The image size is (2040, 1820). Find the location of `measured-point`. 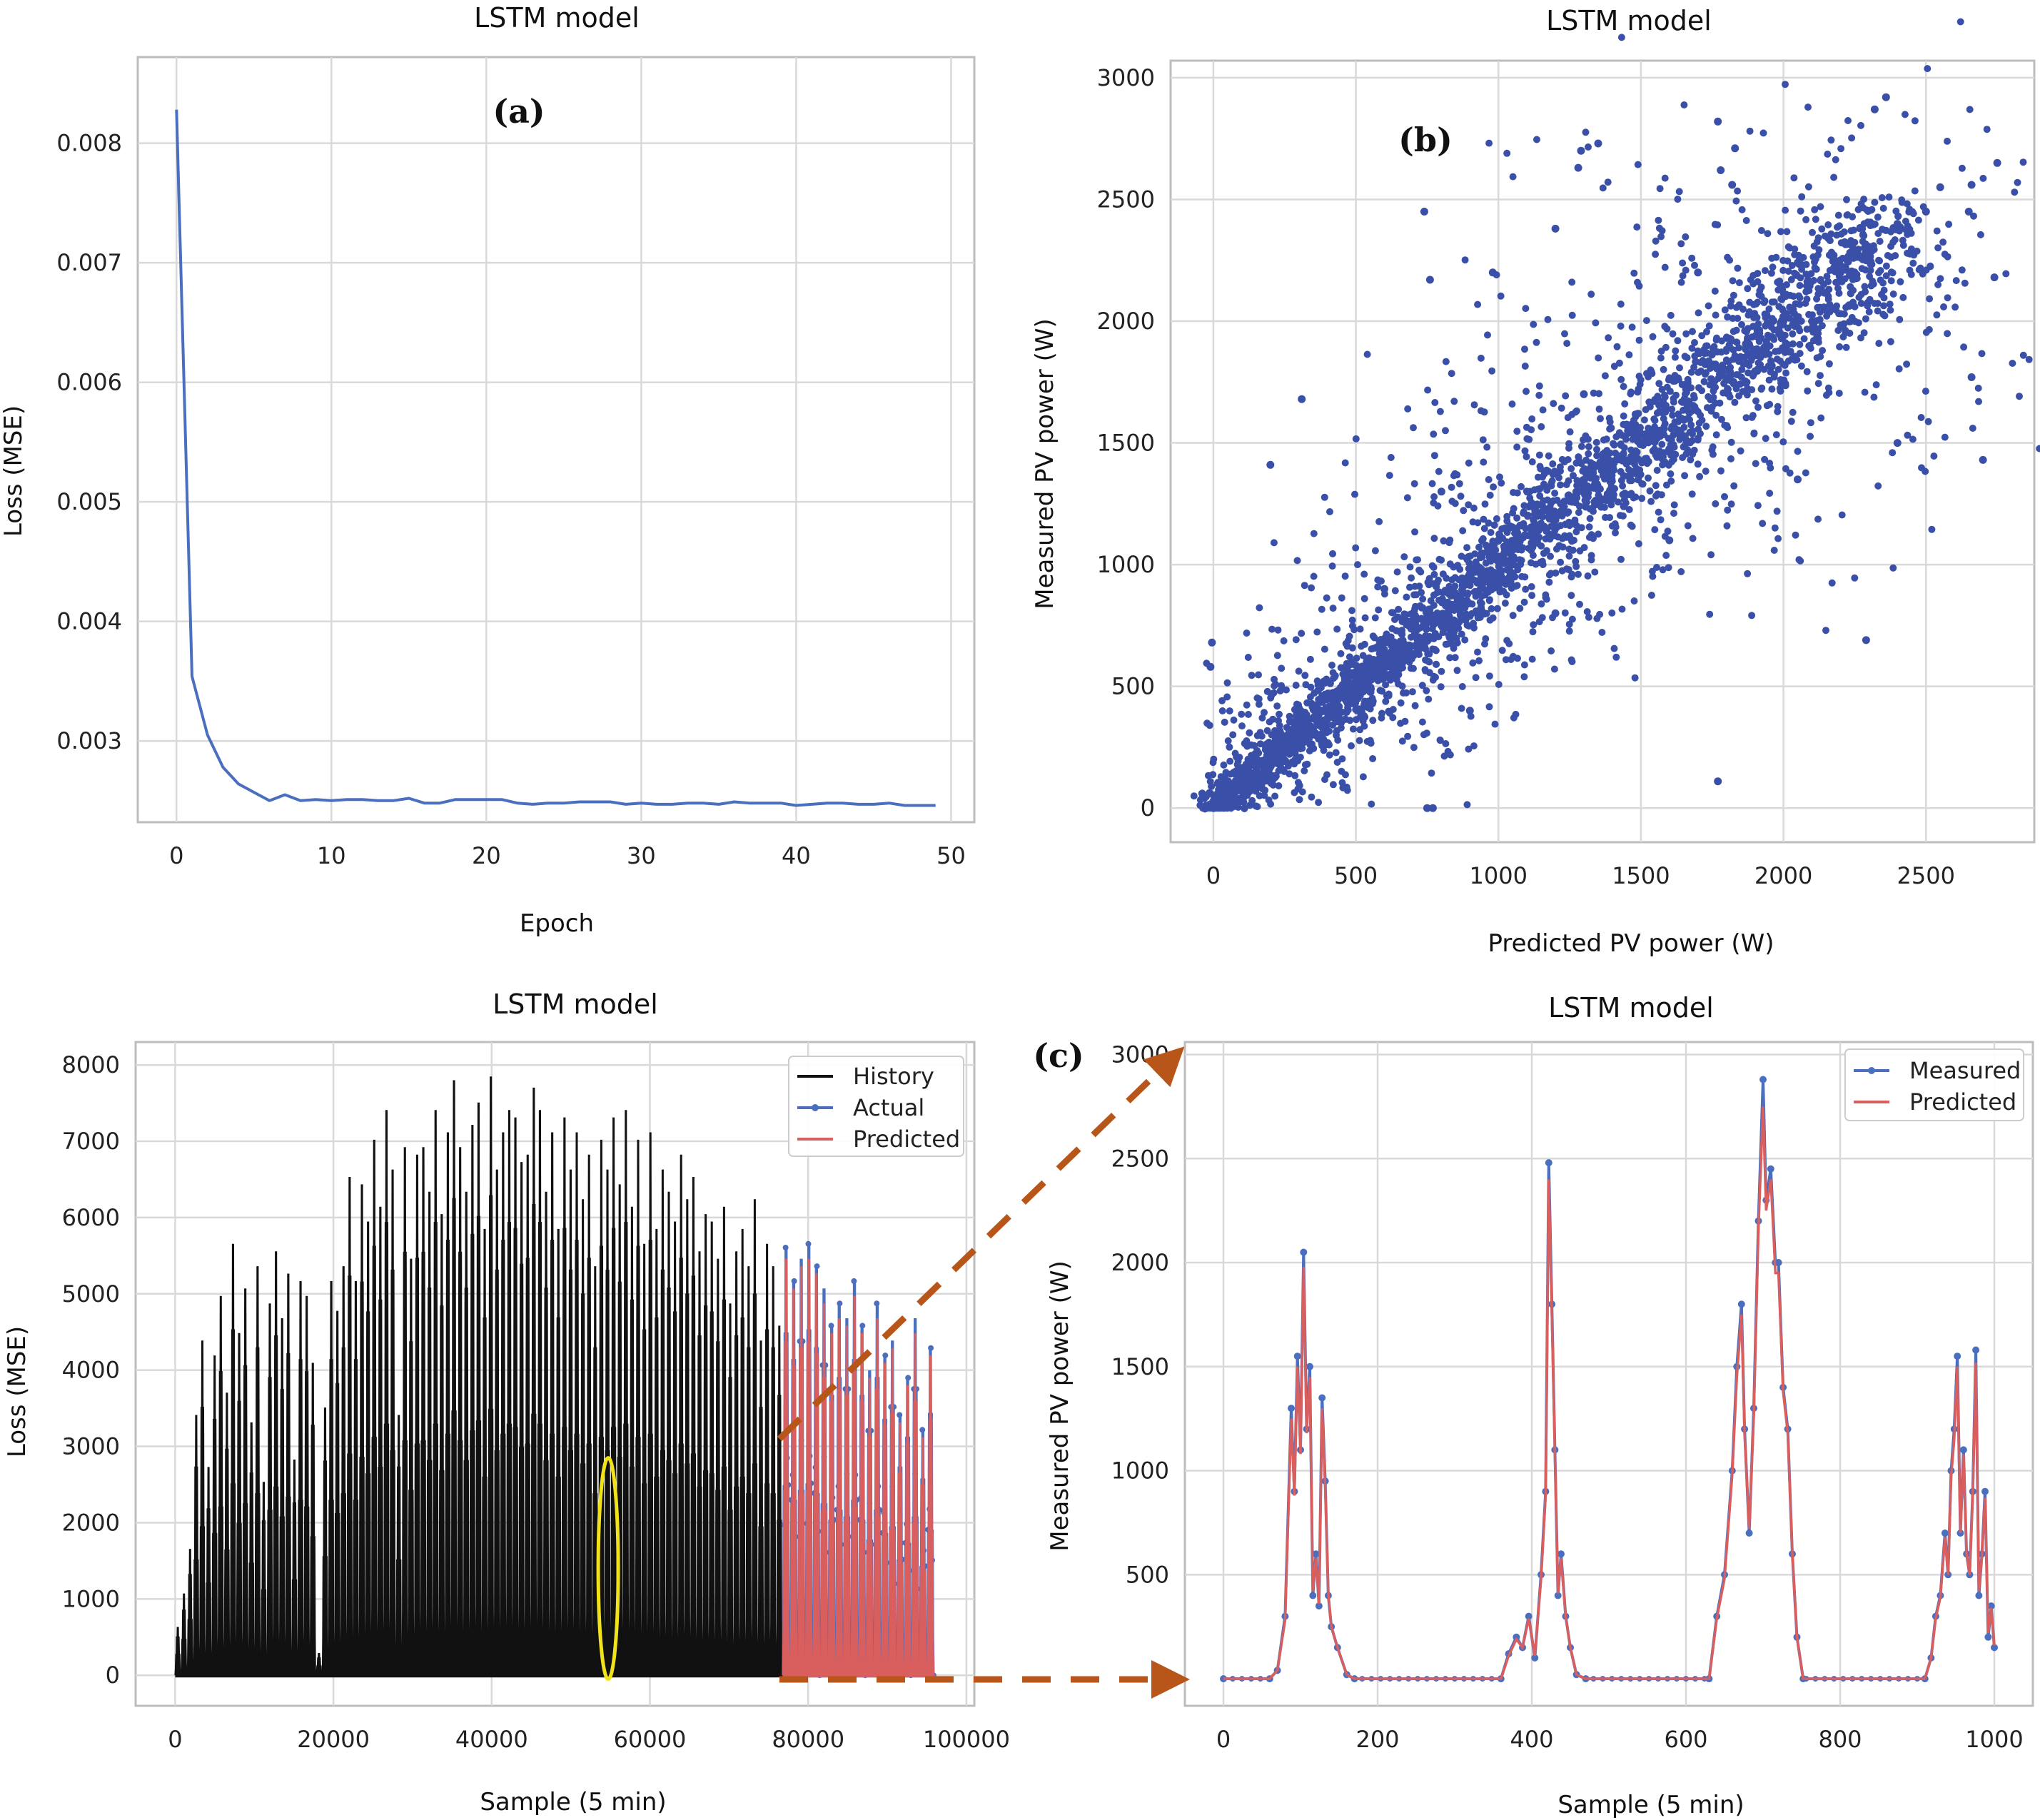

measured-point is located at coordinates (1304, 1252).